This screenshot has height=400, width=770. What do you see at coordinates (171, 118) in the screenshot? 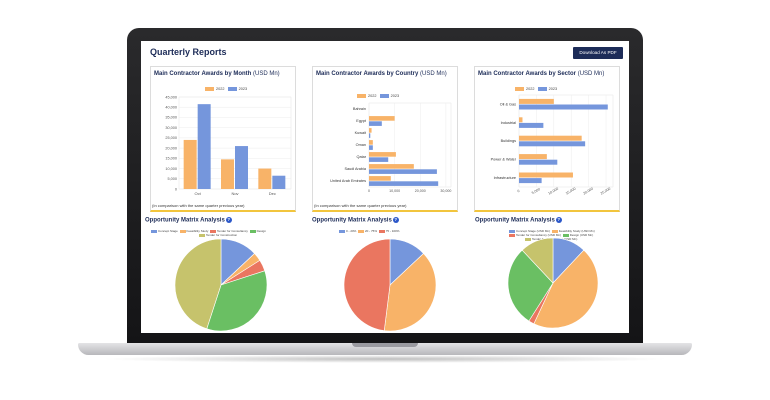
I see `y-tick-label: 35,000` at bounding box center [171, 118].